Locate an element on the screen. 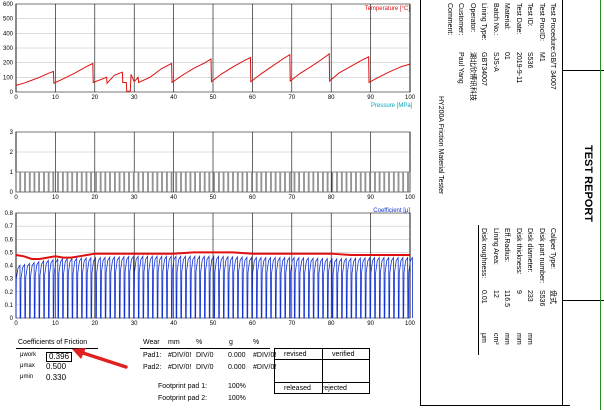 The width and height of the screenshot is (604, 410). spec-label: Disk thickness: is located at coordinates (518, 251).